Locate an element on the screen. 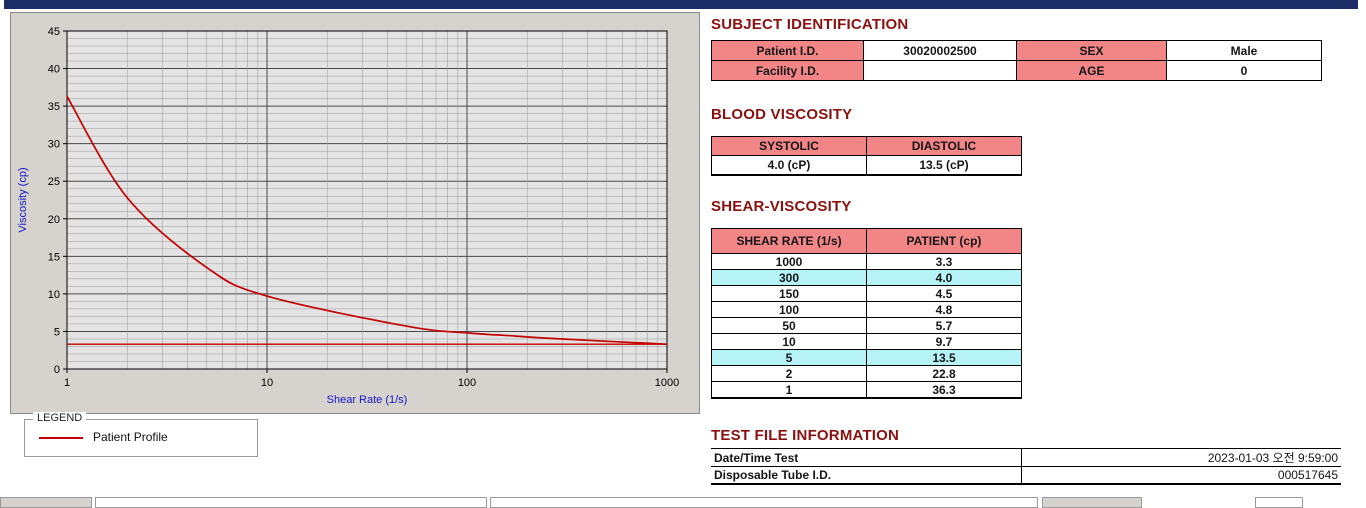  diastolic-header-cell: DIASTOLIC is located at coordinates (944, 146).